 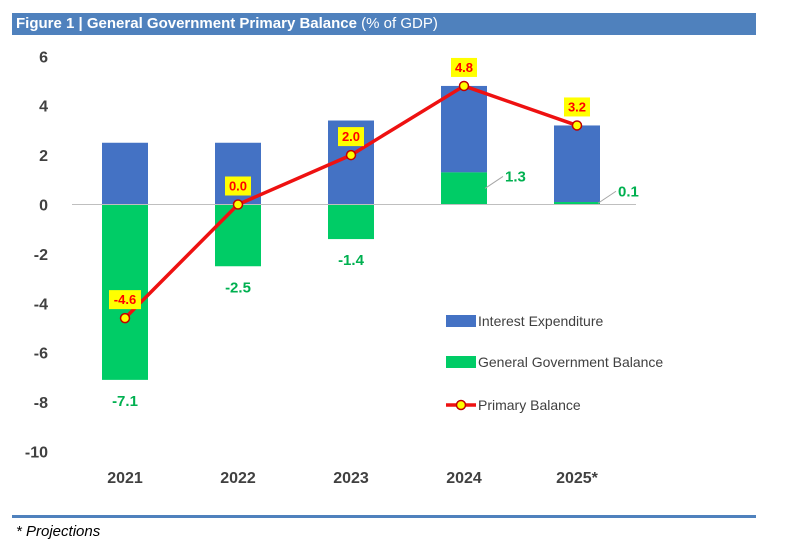 I want to click on y-tick-label: 4, so click(x=43, y=107).